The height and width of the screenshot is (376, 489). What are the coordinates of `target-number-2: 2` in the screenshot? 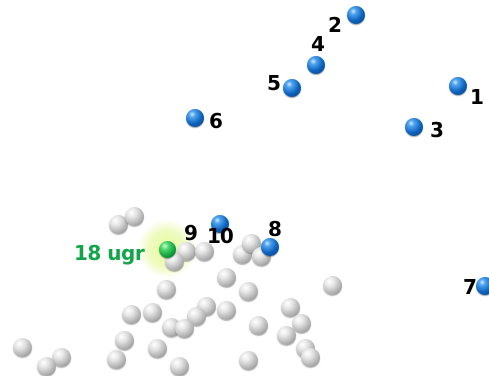 It's located at (335, 25).